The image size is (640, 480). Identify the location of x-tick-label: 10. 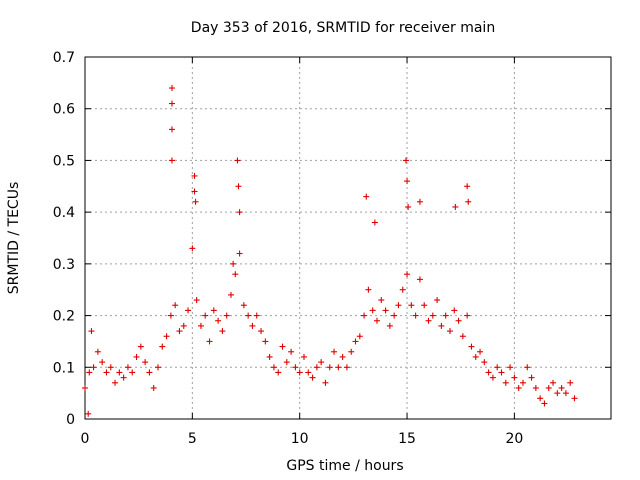
(300, 439).